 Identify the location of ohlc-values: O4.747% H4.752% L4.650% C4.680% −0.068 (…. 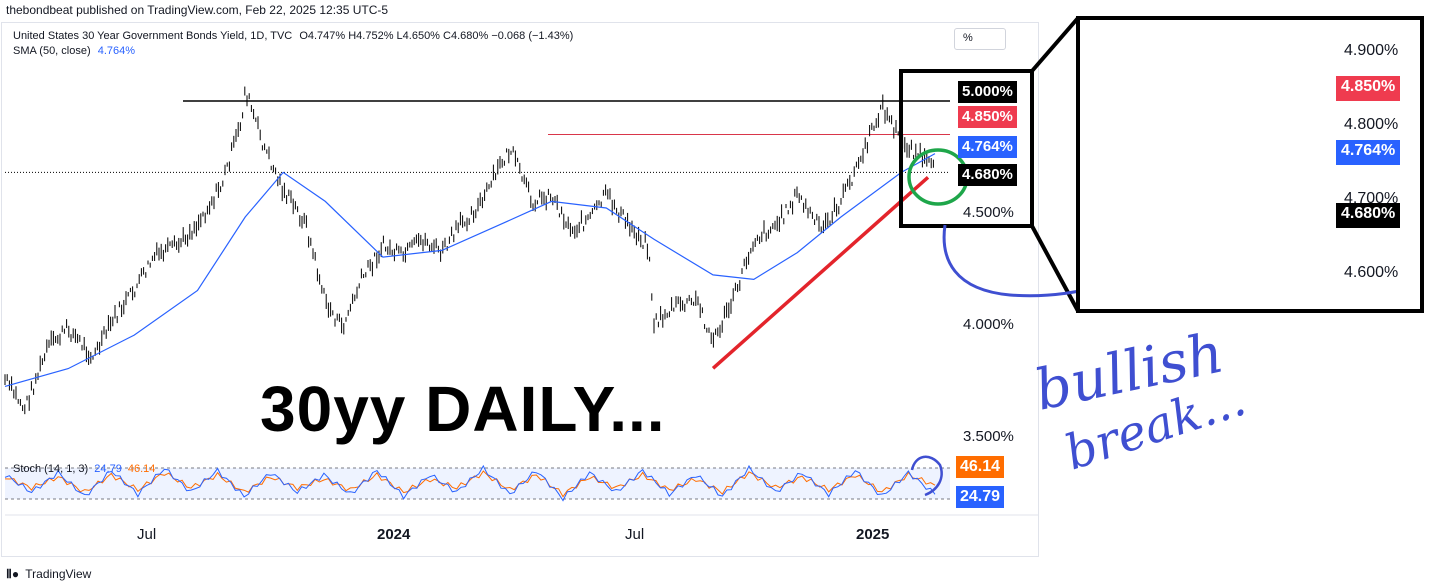
(436, 36).